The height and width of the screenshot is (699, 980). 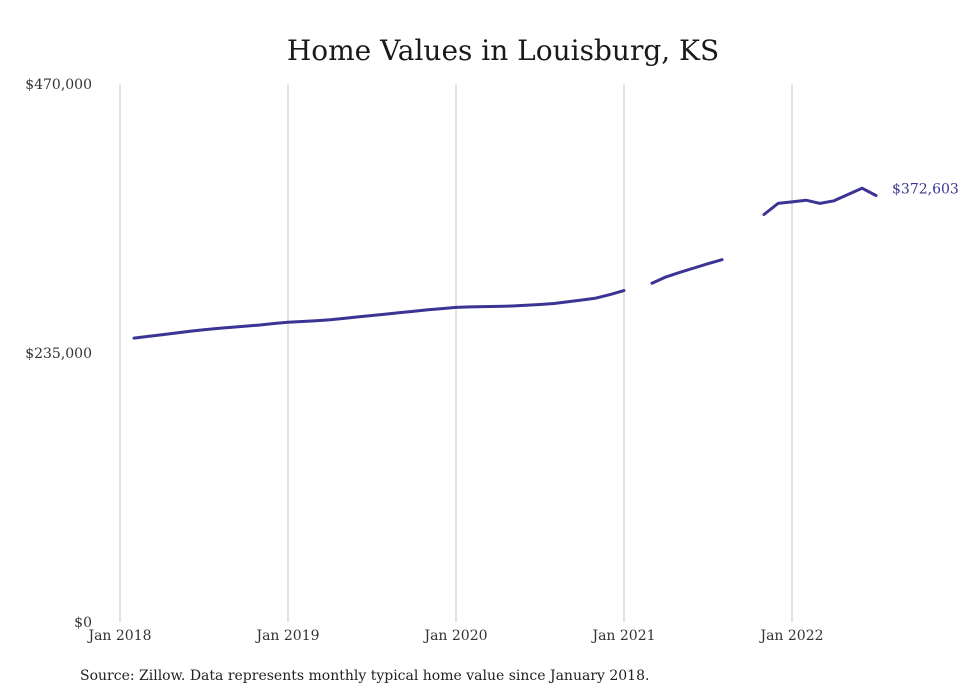 What do you see at coordinates (83, 623) in the screenshot?
I see `y-tick-label: $0` at bounding box center [83, 623].